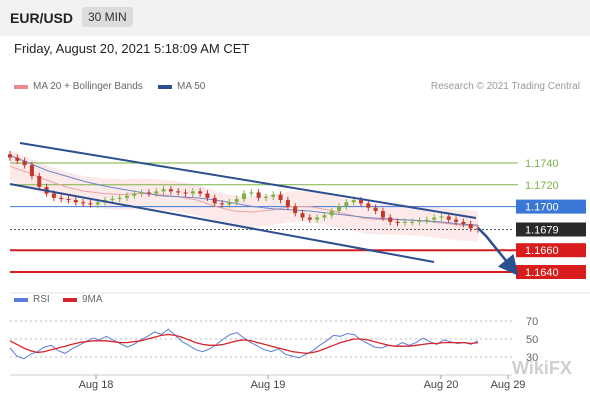  Describe the element at coordinates (532, 340) in the screenshot. I see `rsi-tick-50: 50` at that location.